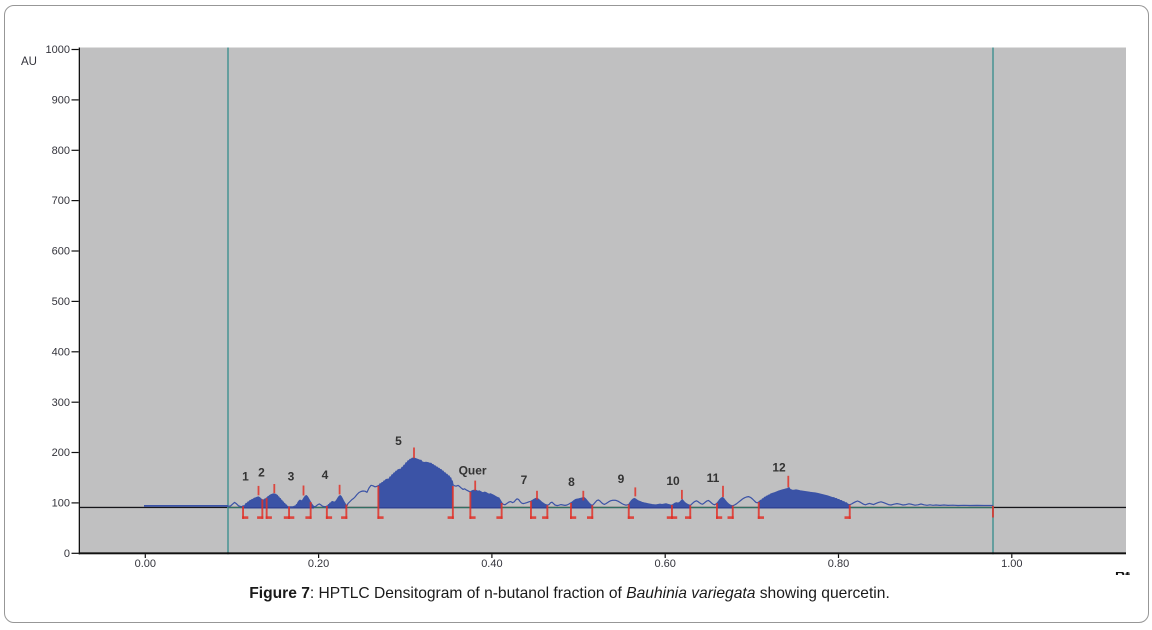 The height and width of the screenshot is (630, 1152). Describe the element at coordinates (838, 564) in the screenshot. I see `svg-text: 0.80` at that location.